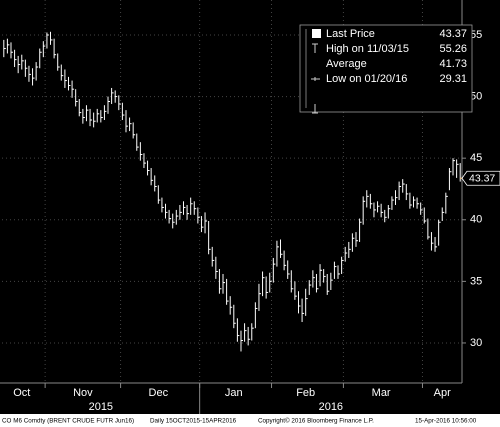 The width and height of the screenshot is (500, 427). I want to click on y-tick-label: 45, so click(476, 158).